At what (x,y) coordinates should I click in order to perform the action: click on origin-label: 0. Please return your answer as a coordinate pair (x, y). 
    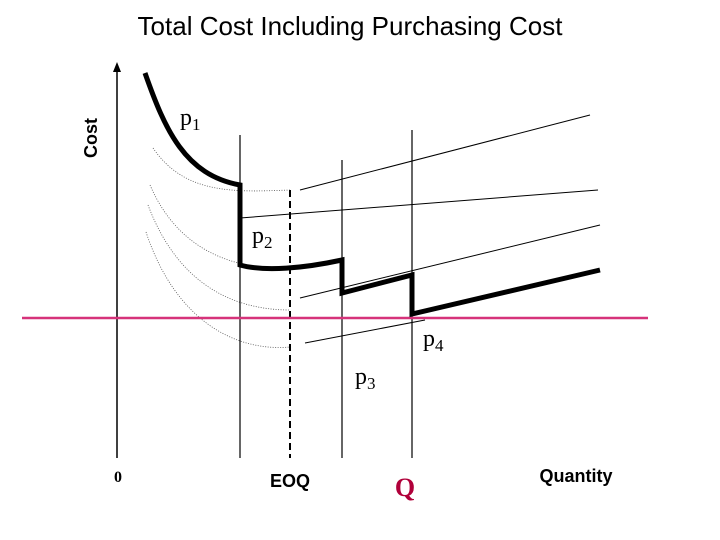
    Looking at the image, I should click on (118, 477).